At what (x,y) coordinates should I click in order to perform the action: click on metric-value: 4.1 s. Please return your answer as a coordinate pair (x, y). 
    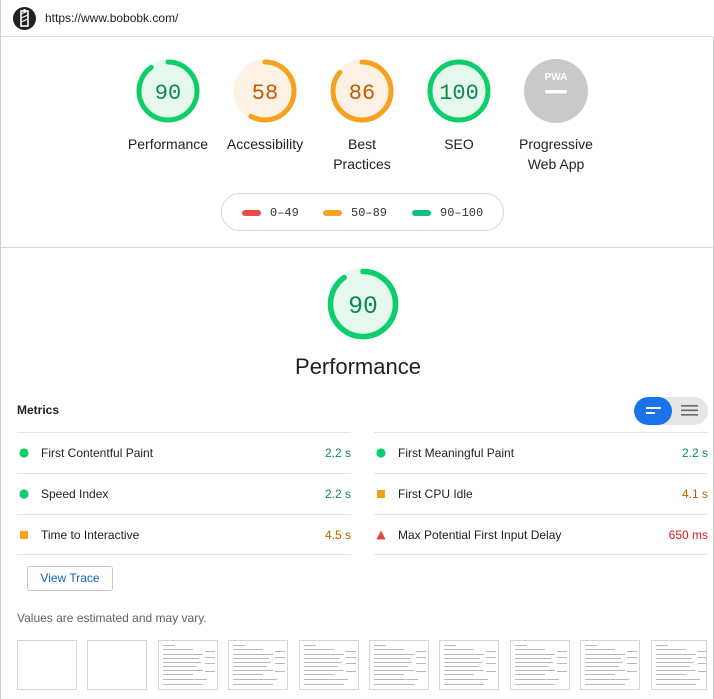
    Looking at the image, I should click on (694, 494).